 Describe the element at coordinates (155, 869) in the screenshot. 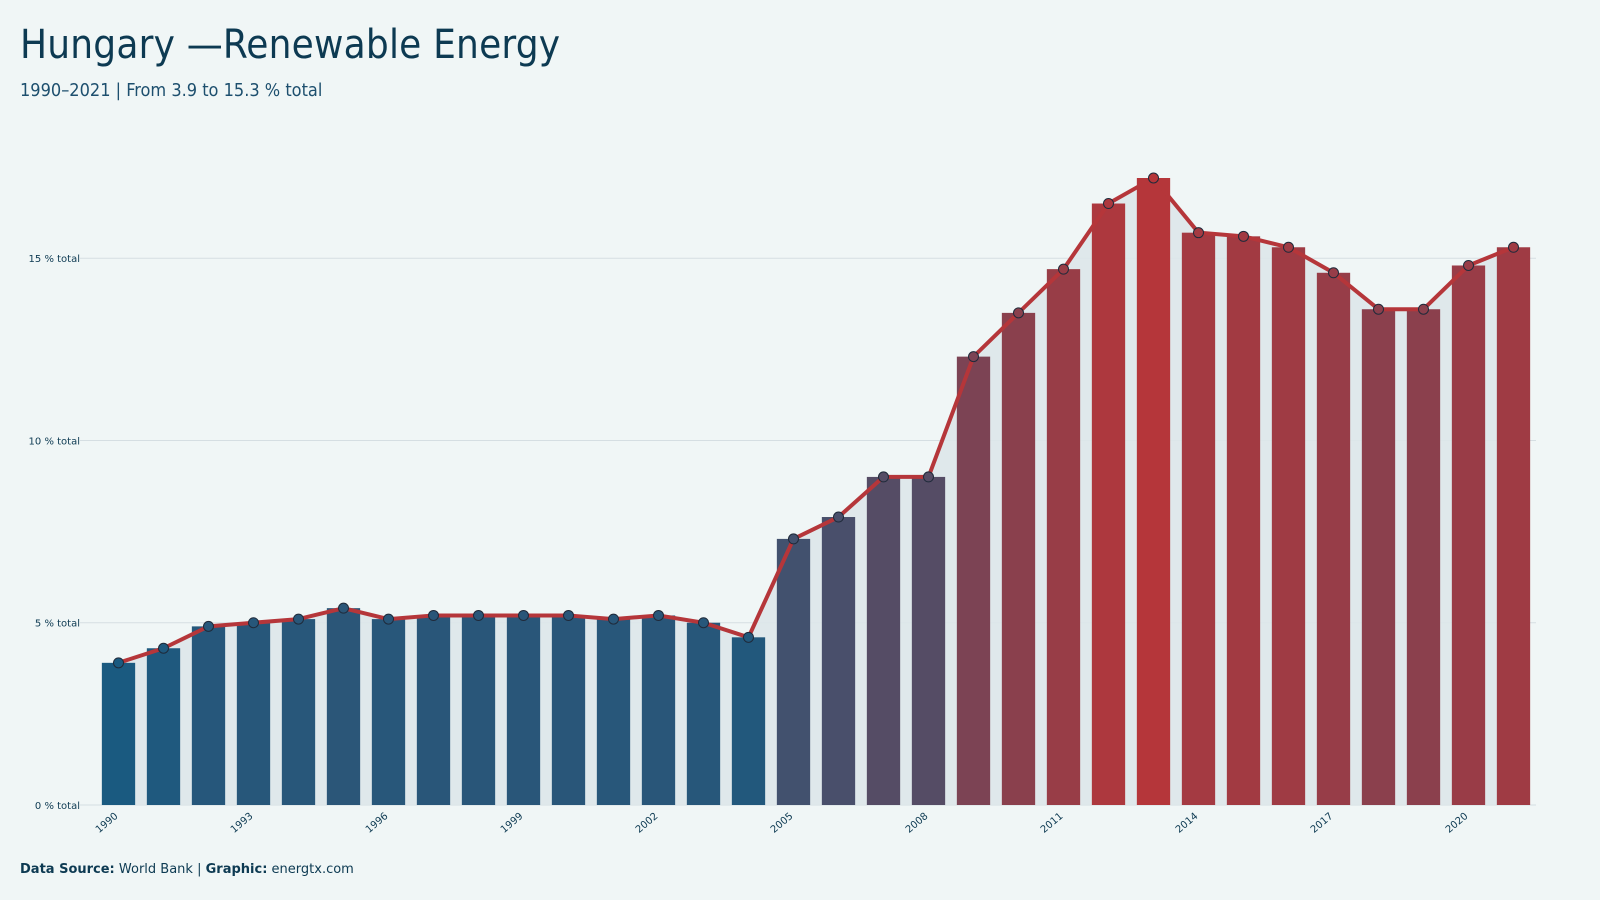

I see `source-value: World Bank` at that location.